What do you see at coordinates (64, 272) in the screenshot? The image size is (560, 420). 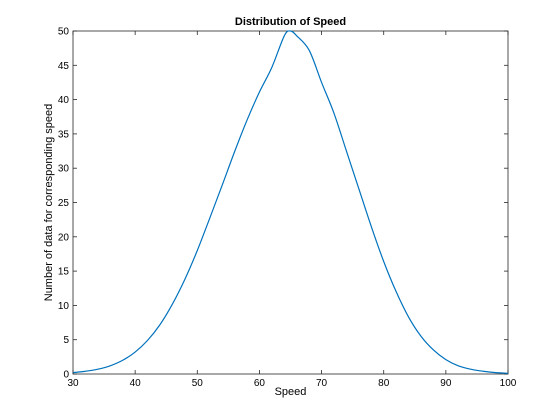 I see `y-tick-label: 15` at bounding box center [64, 272].